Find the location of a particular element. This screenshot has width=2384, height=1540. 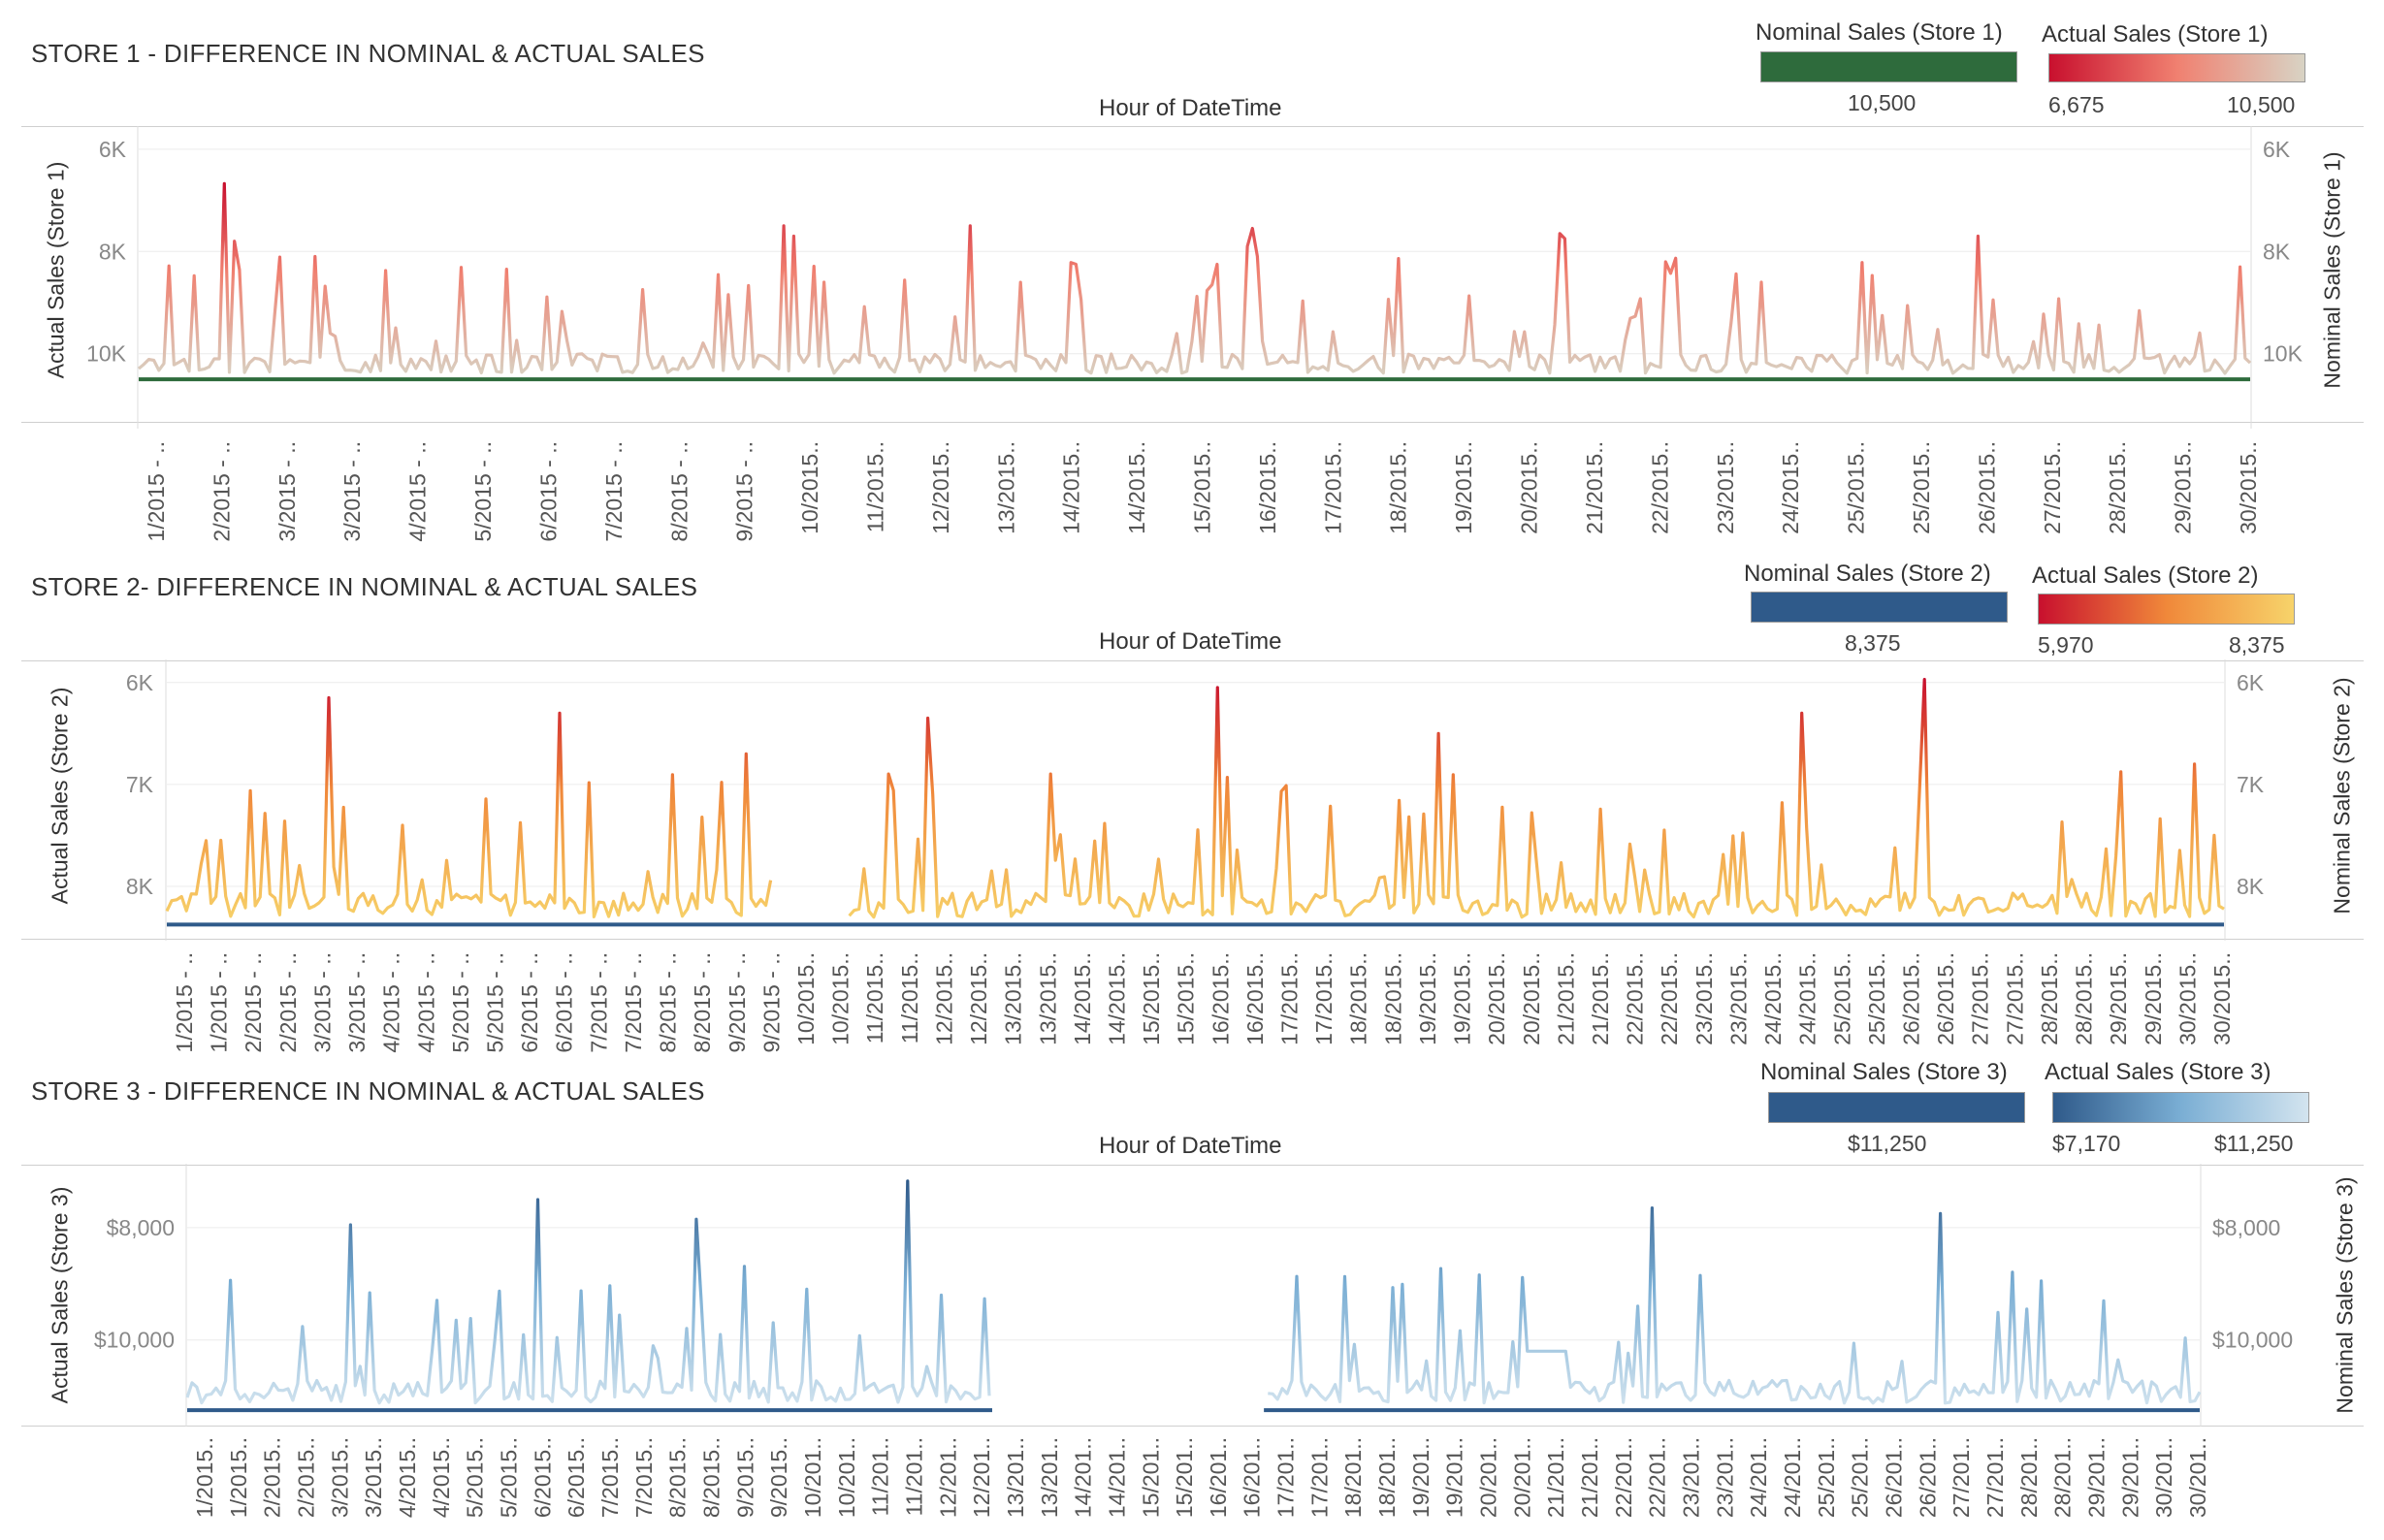

y-tick-label-left: 8K is located at coordinates (113, 251).